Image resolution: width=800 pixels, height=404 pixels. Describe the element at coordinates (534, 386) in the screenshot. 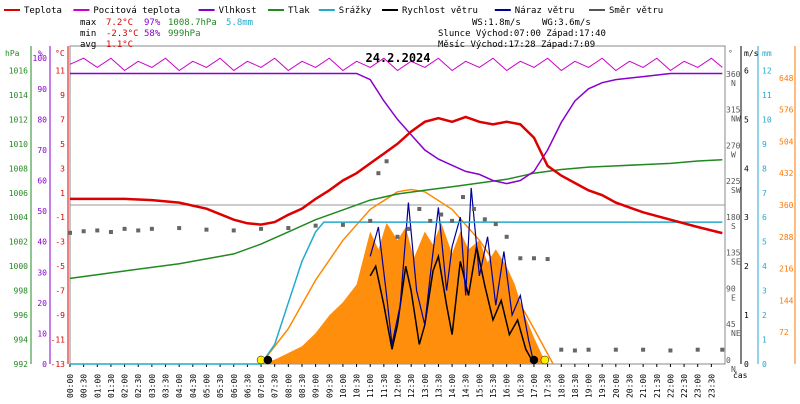

I see `xtick-label-34: 17:00` at that location.